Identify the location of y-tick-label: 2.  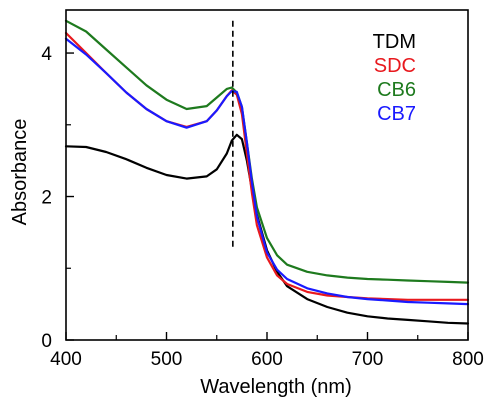
(46, 198).